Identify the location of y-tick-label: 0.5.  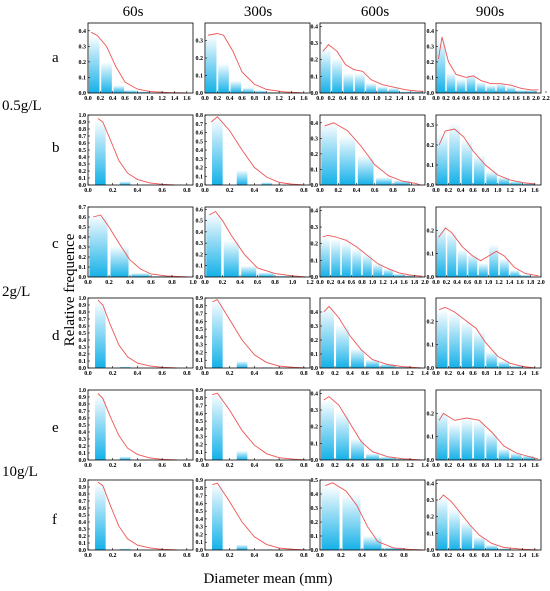
(83, 516).